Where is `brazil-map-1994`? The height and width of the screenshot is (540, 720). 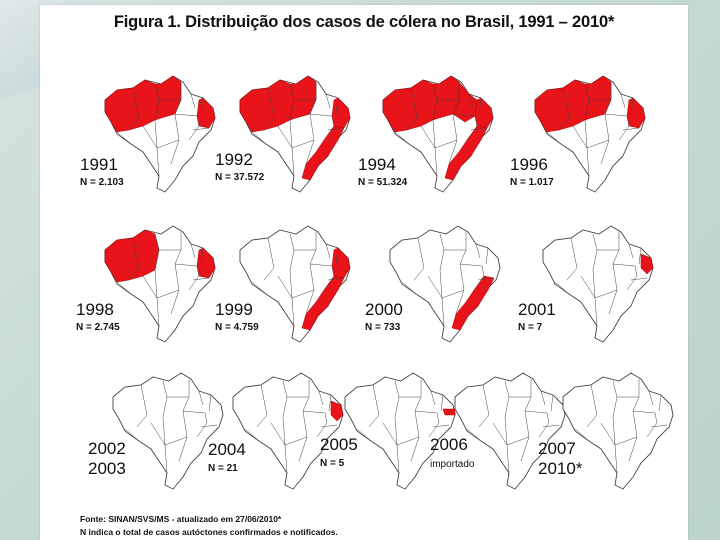
brazil-map-1994 is located at coordinates (438, 134).